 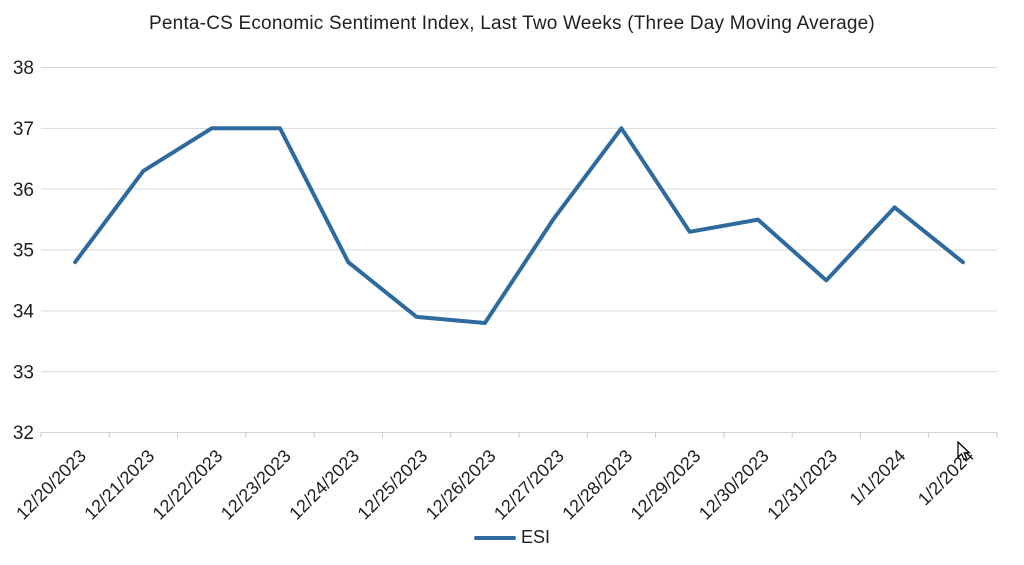 I want to click on x-axis-label: 12/25/2023, so click(x=393, y=485).